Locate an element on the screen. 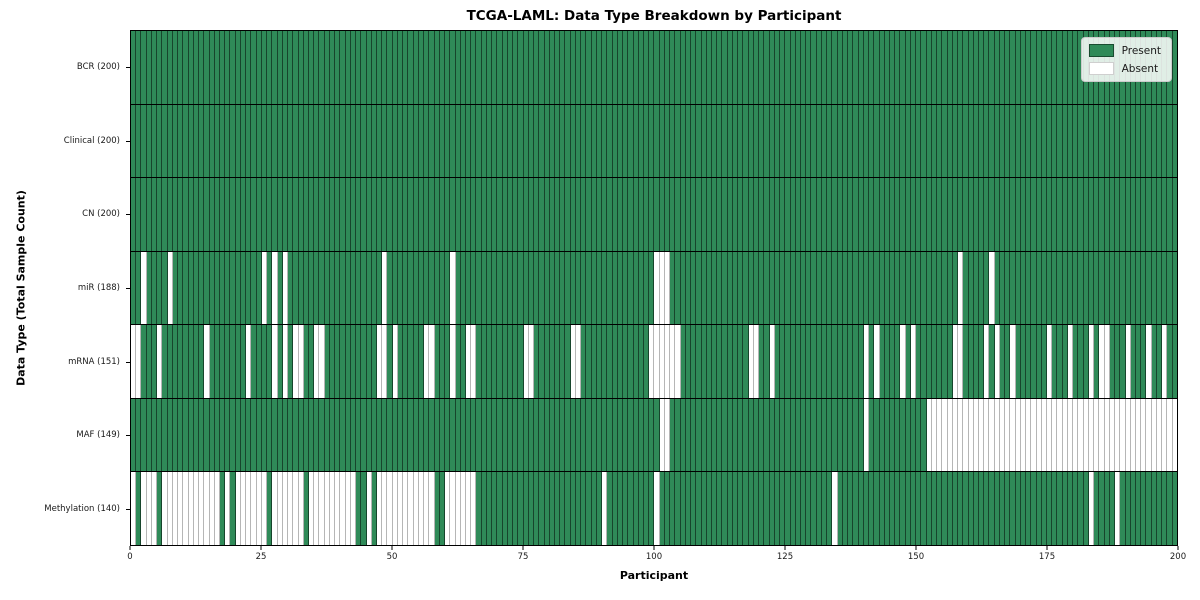 The width and height of the screenshot is (1200, 600). y-tick-mark is located at coordinates (128, 141).